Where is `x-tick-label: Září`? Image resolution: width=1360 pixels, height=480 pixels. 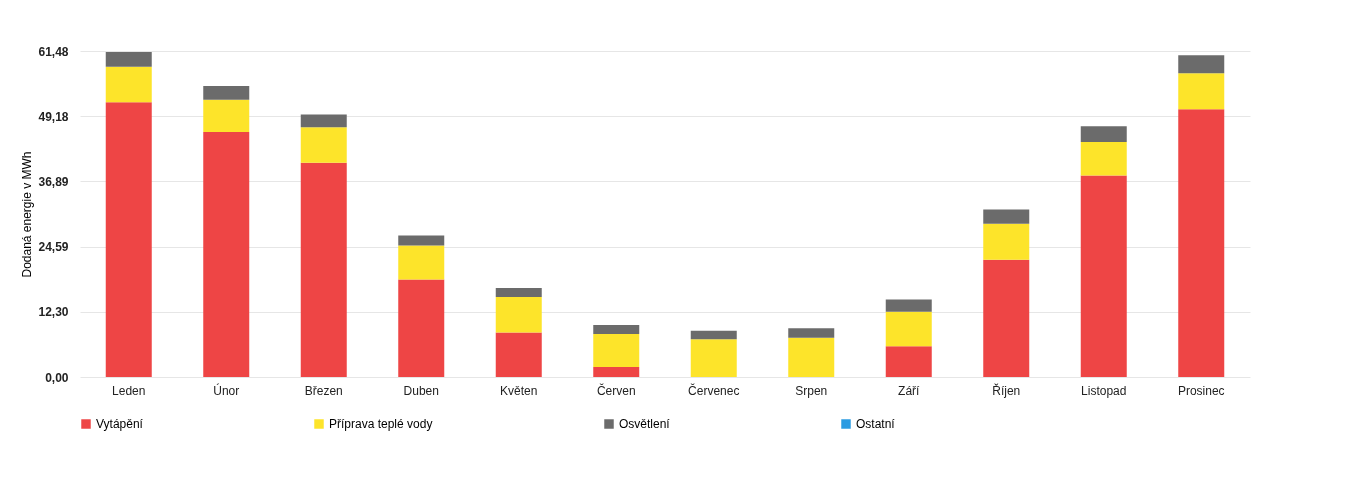
x-tick-label: Září is located at coordinates (909, 390).